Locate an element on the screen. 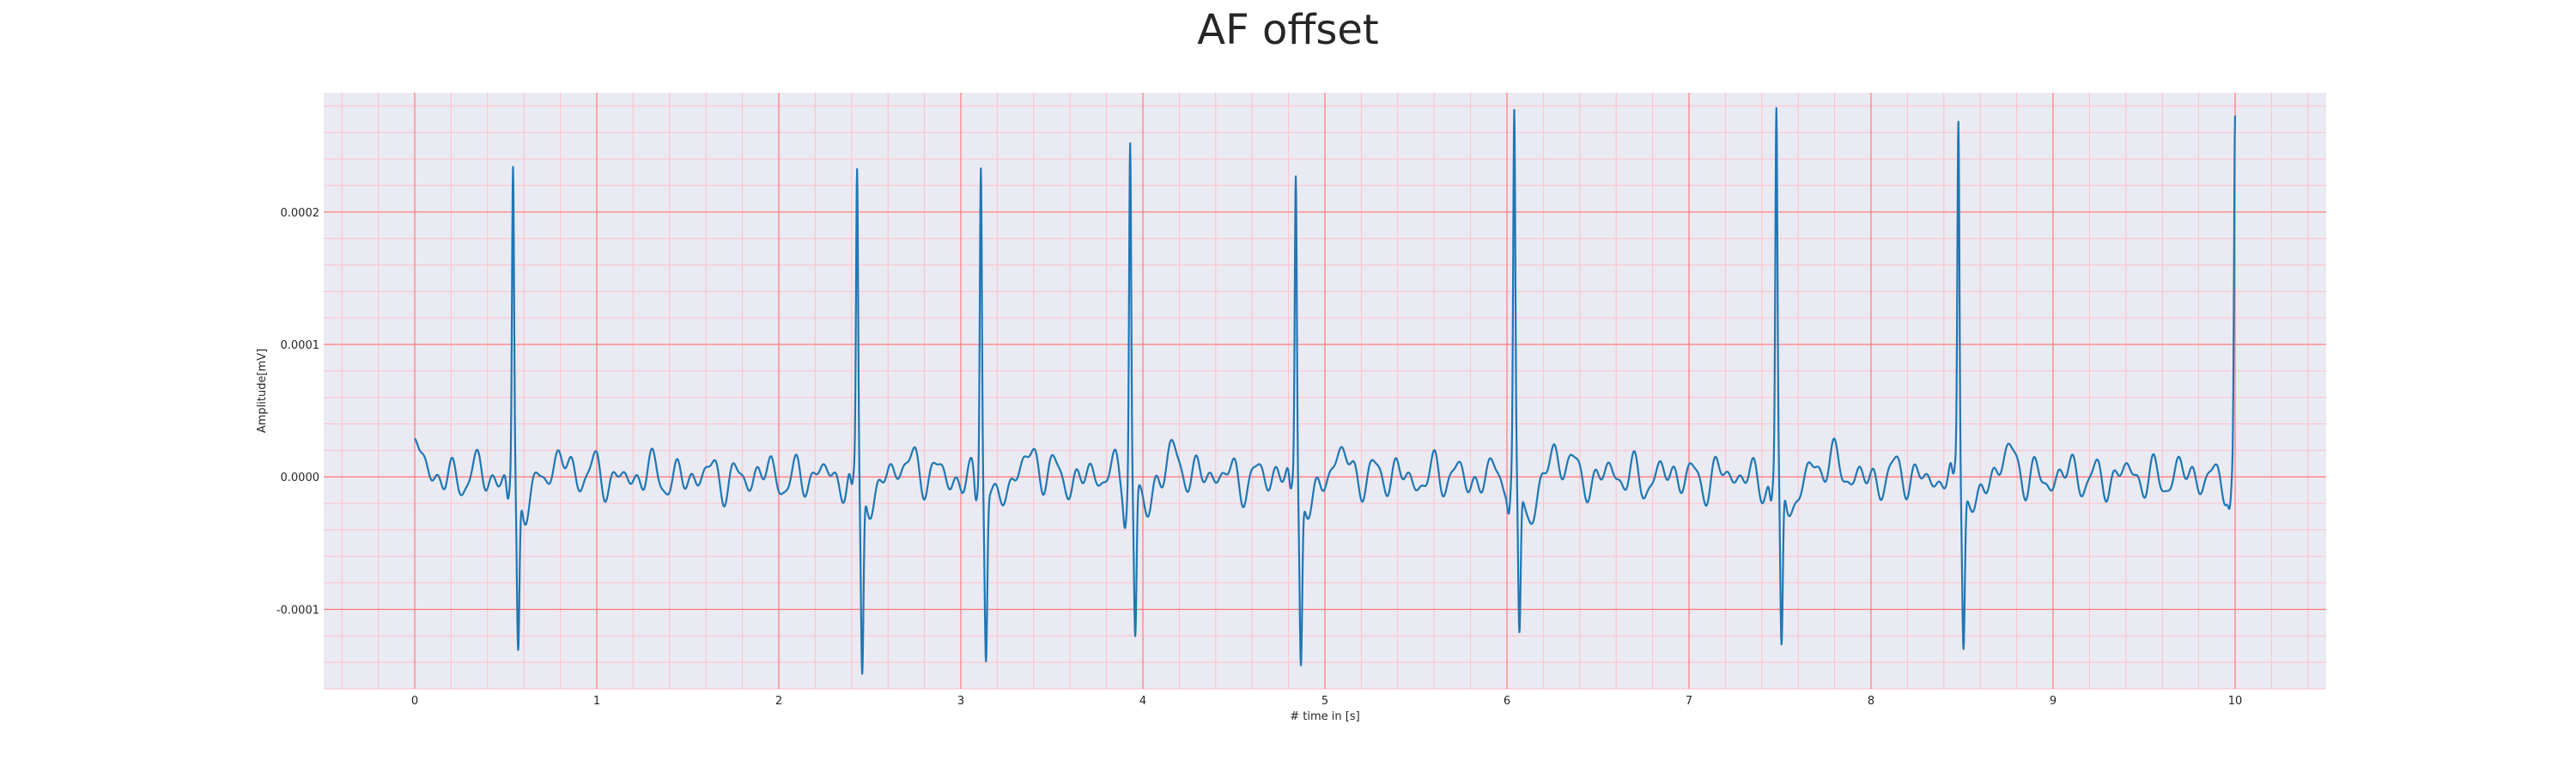  x-tick-label: 1 is located at coordinates (596, 701).